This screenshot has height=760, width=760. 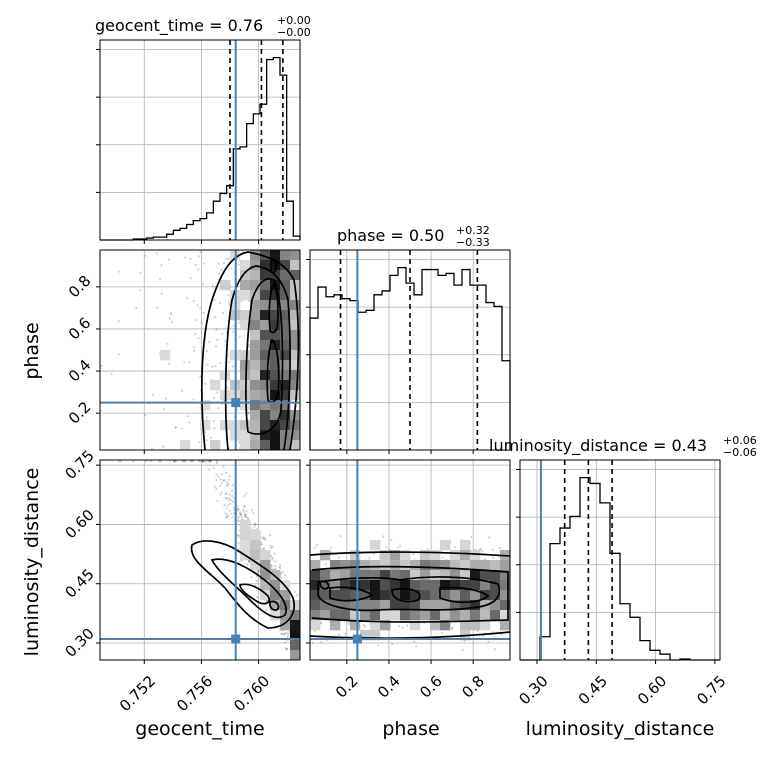 What do you see at coordinates (32, 562) in the screenshot?
I see `ylabel-luminosity-distance: luminosity_distance` at bounding box center [32, 562].